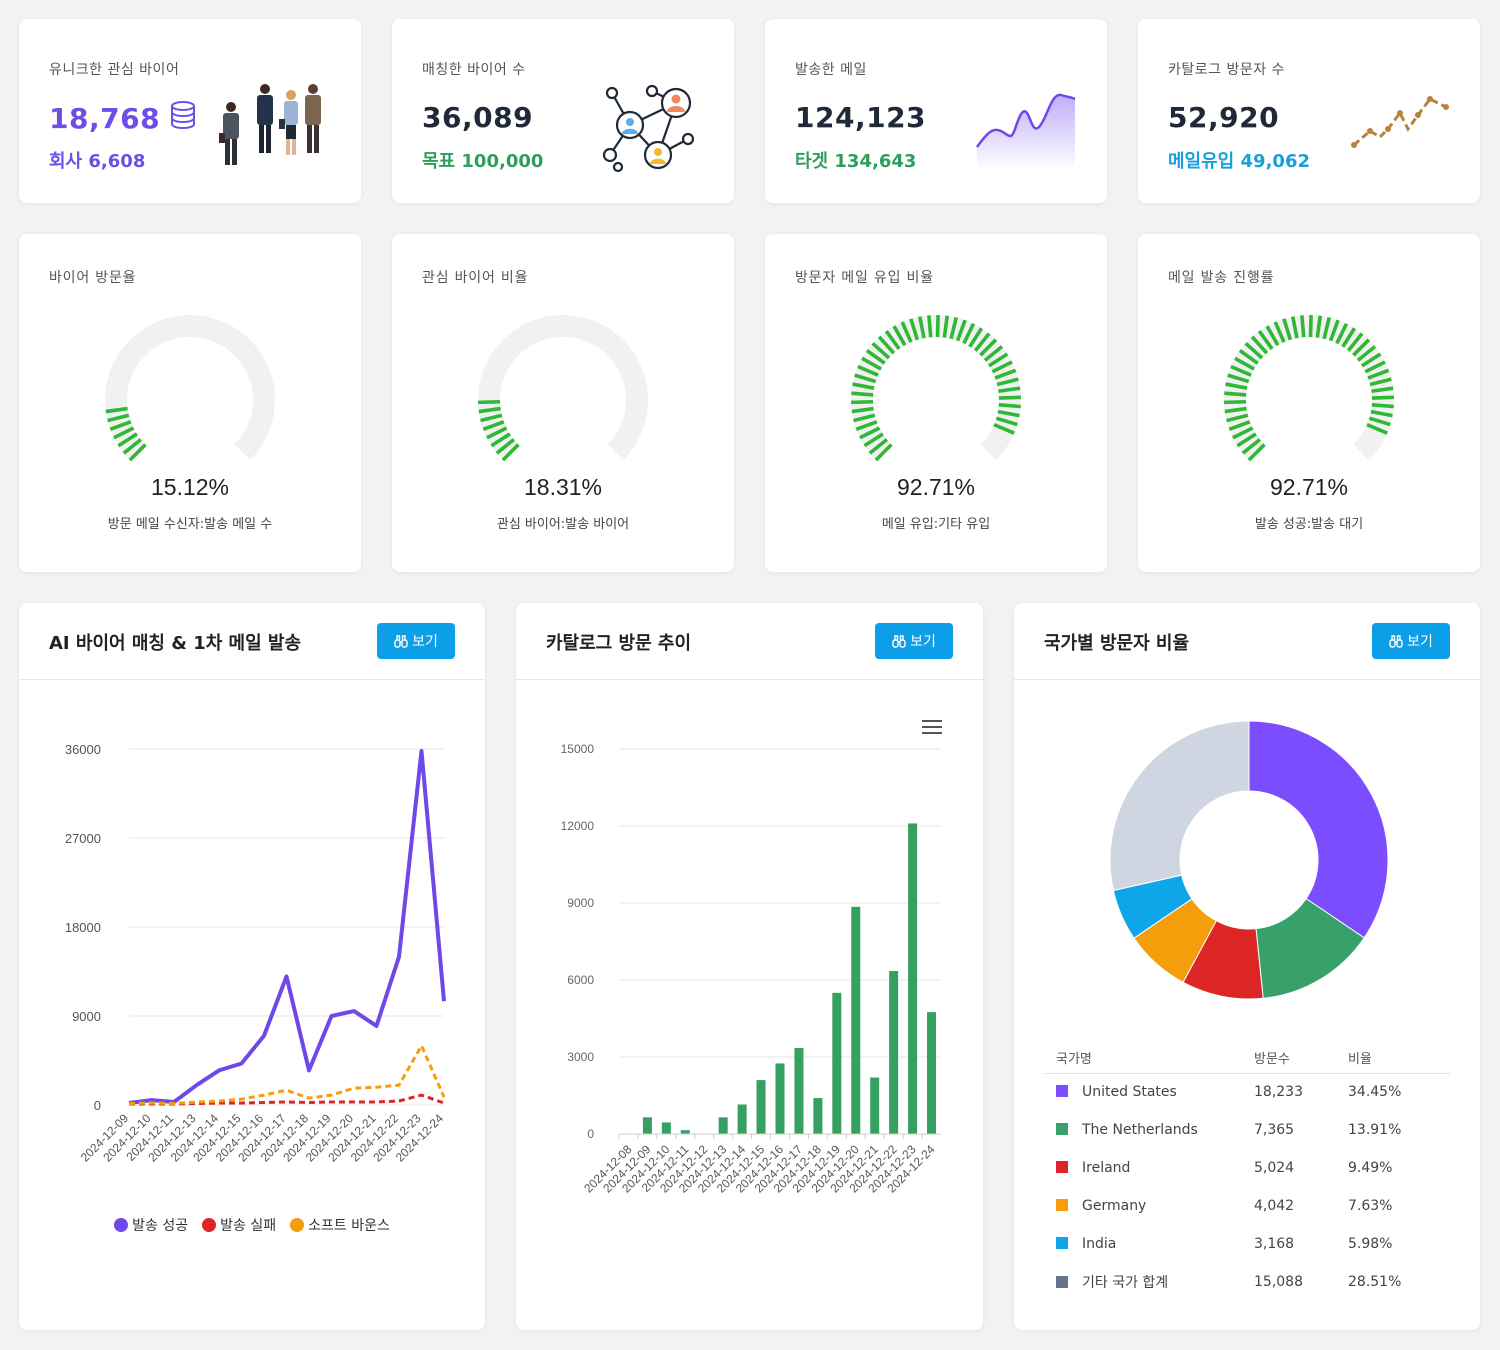 The image size is (1500, 1350). I want to click on ratio-cell: 34.45%, so click(1375, 1092).